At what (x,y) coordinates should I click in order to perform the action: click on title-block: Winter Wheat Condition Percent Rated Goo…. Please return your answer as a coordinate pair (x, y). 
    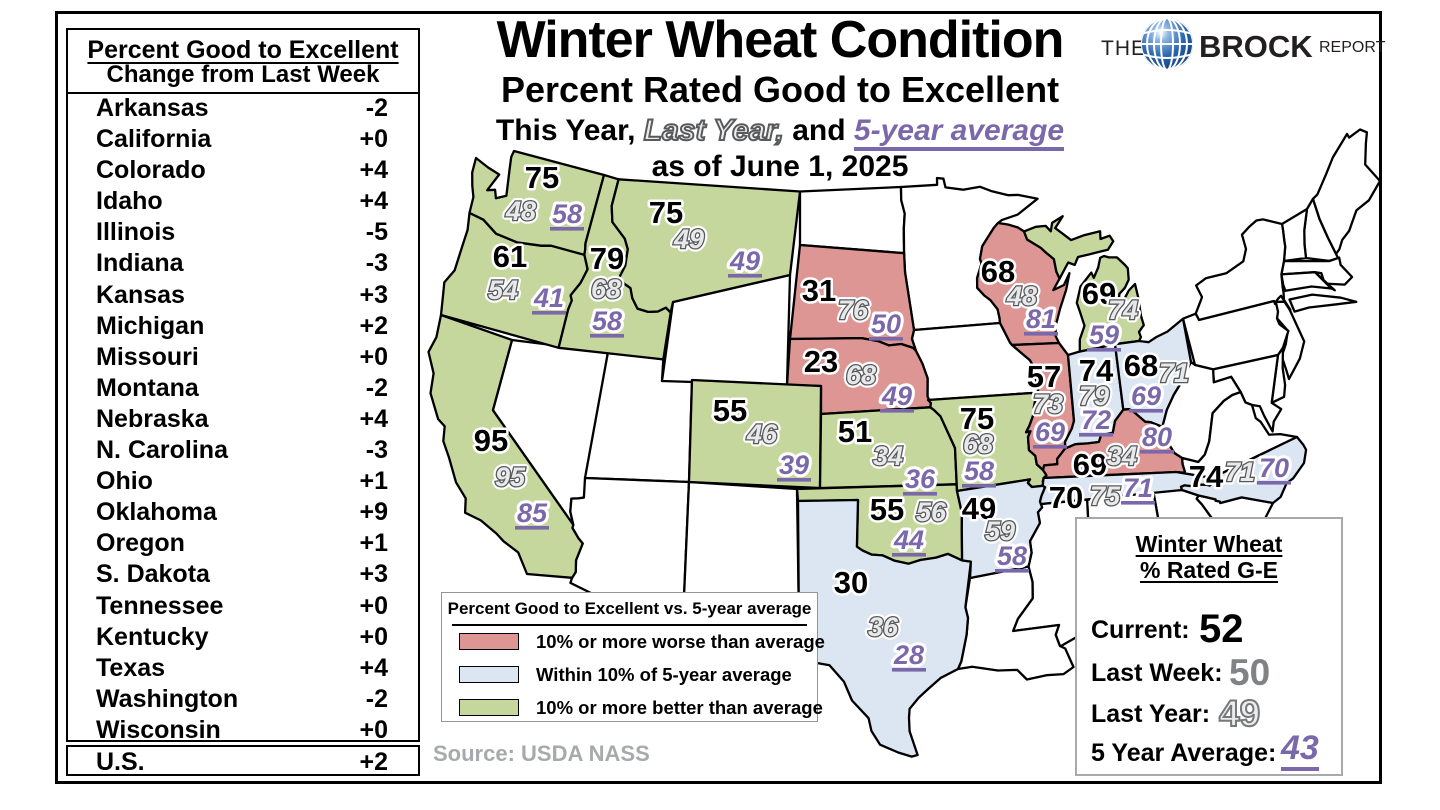
    Looking at the image, I should click on (780, 98).